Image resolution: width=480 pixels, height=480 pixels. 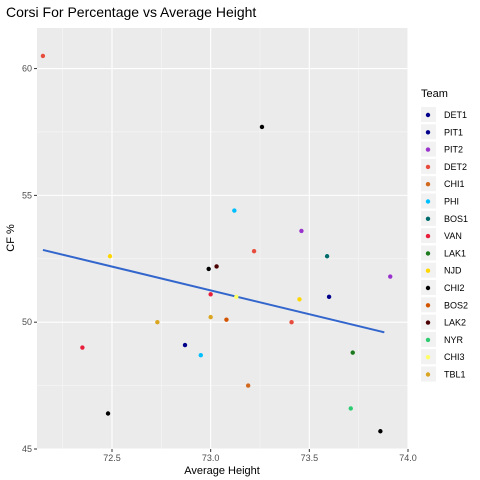 What do you see at coordinates (27, 69) in the screenshot?
I see `y-tick-label: 60` at bounding box center [27, 69].